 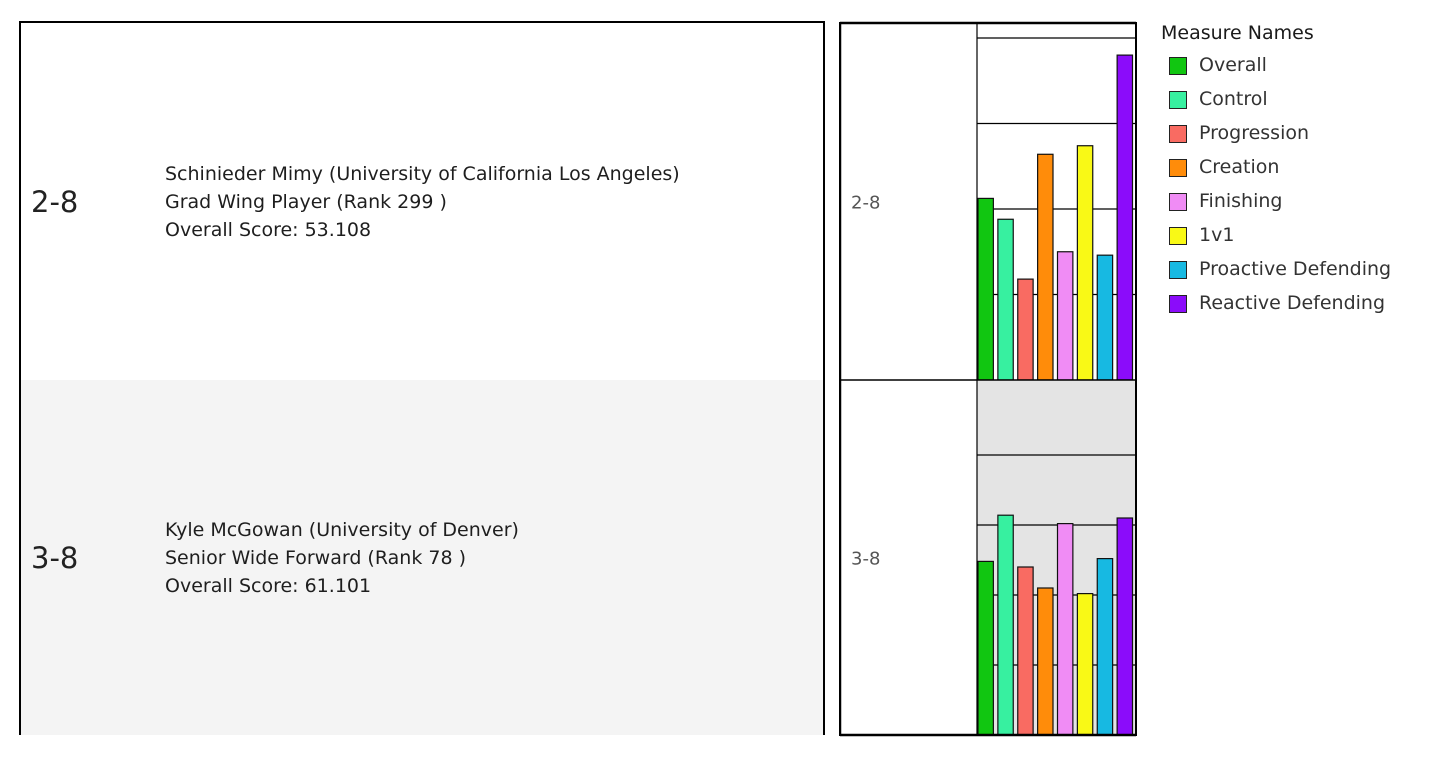 I want to click on row-id: 3-8, so click(x=55, y=557).